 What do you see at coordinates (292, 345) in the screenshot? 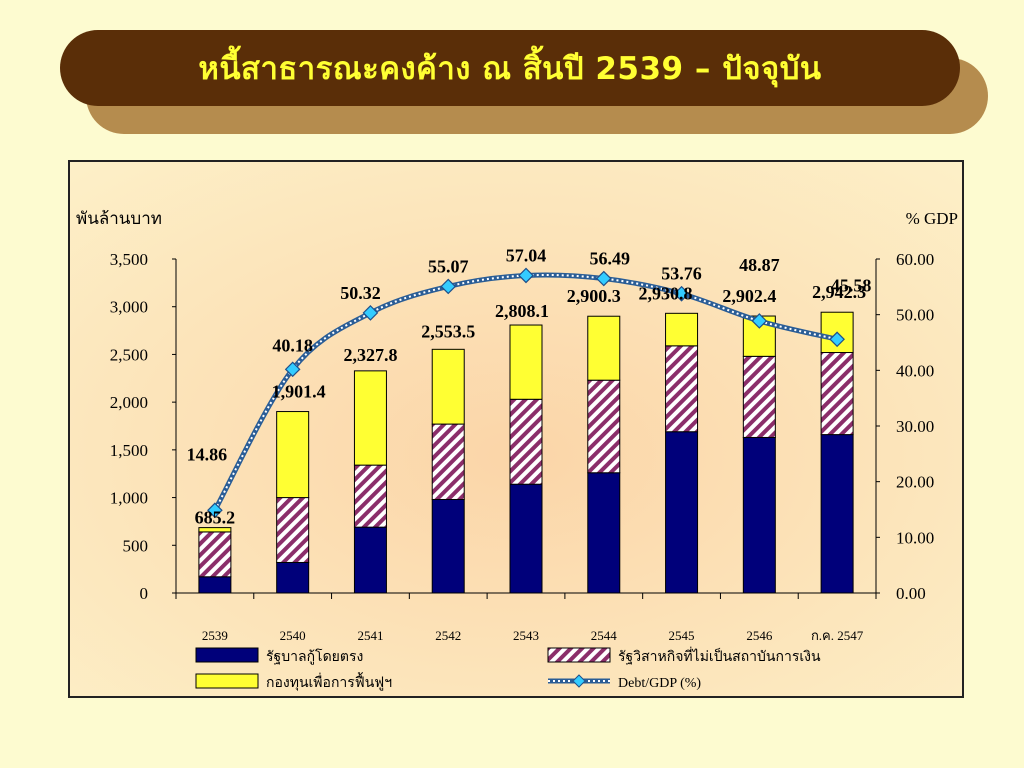
I see `debt-gdp-label: 40.18` at bounding box center [292, 345].